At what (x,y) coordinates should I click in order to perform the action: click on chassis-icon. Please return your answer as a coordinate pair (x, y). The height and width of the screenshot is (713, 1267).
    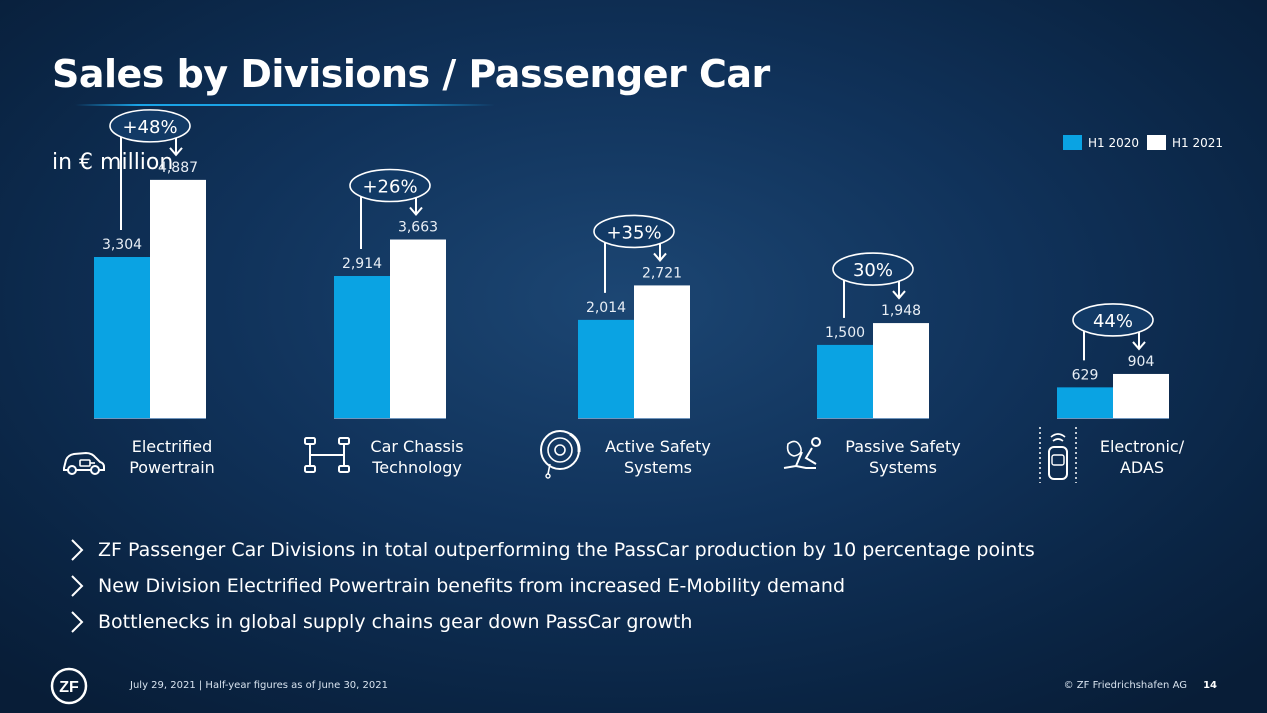
    Looking at the image, I should click on (327, 455).